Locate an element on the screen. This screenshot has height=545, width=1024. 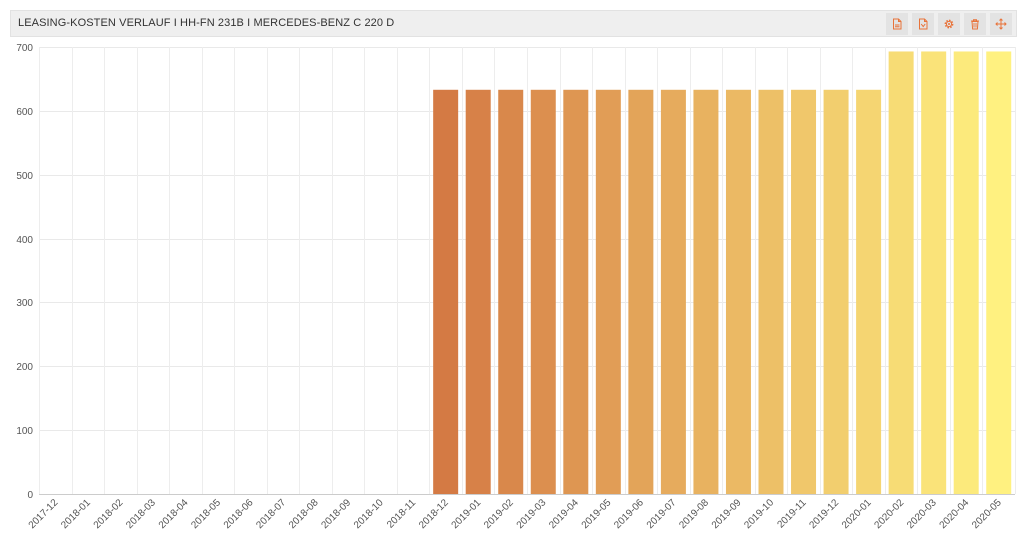
x-tick-label: 2018-08 is located at coordinates (304, 514).